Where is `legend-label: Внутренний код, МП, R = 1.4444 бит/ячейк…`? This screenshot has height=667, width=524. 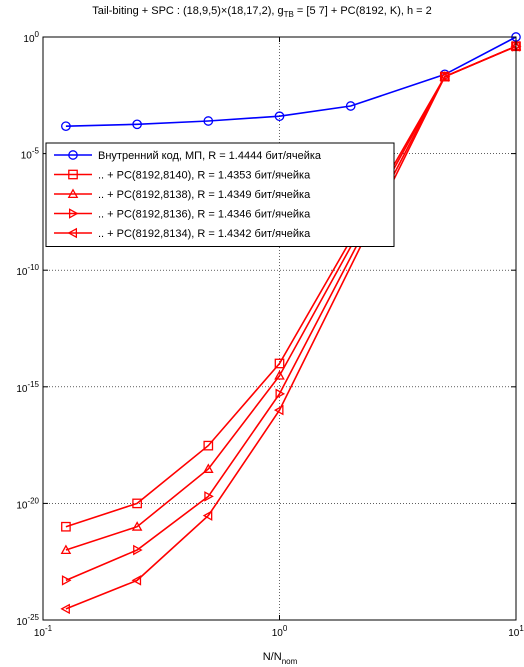
legend-label: Внутренний код, МП, R = 1.4444 бит/ячейк… is located at coordinates (210, 156).